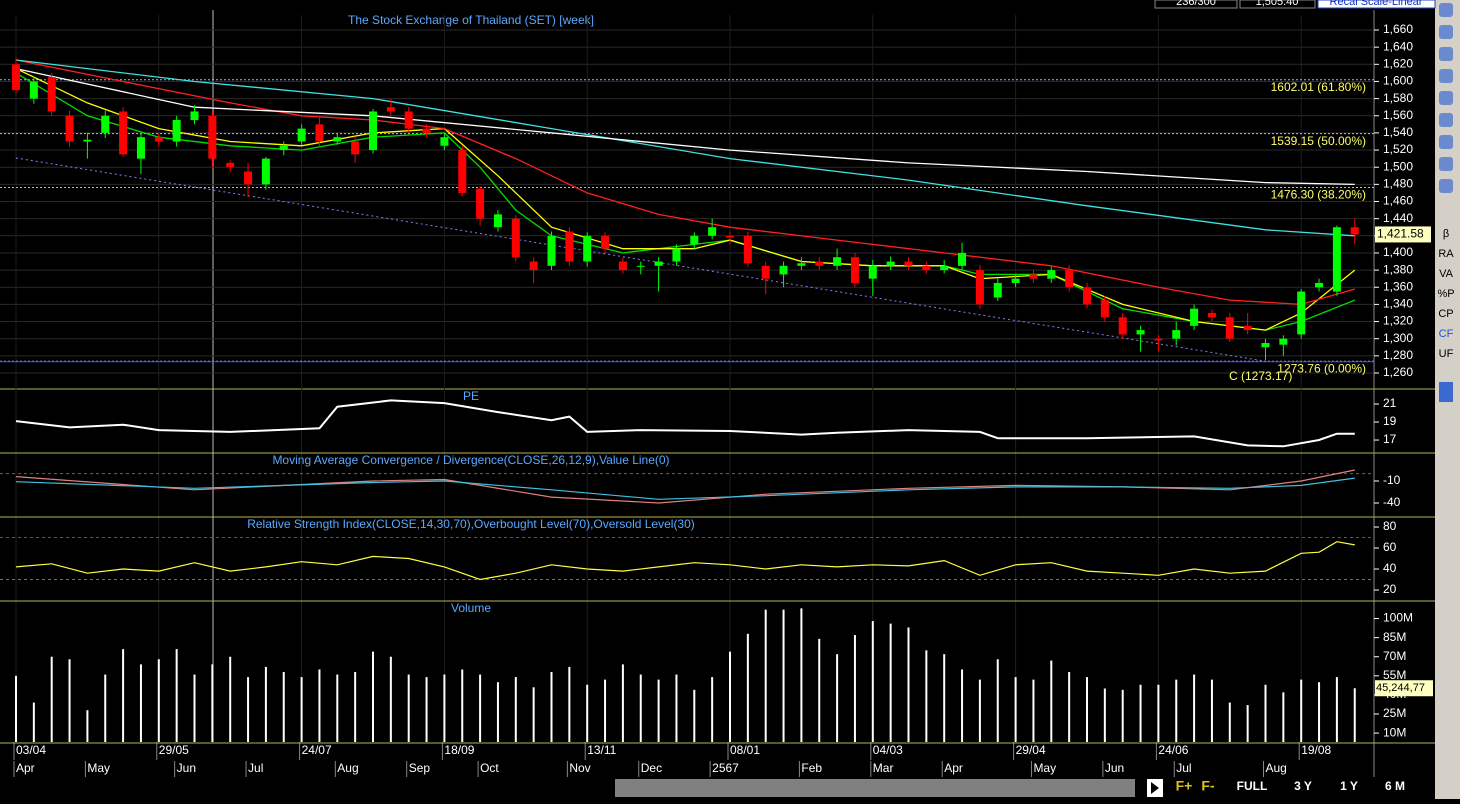  Describe the element at coordinates (1252, 786) in the screenshot. I see `range-button: FULL` at that location.